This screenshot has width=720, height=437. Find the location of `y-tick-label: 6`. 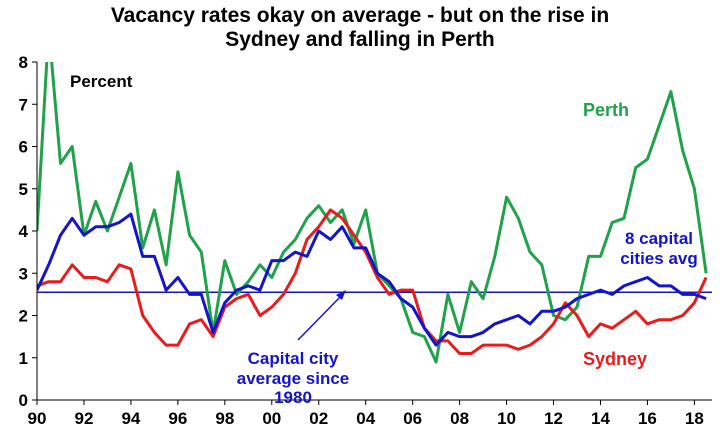

y-tick-label: 6 is located at coordinates (23, 147).